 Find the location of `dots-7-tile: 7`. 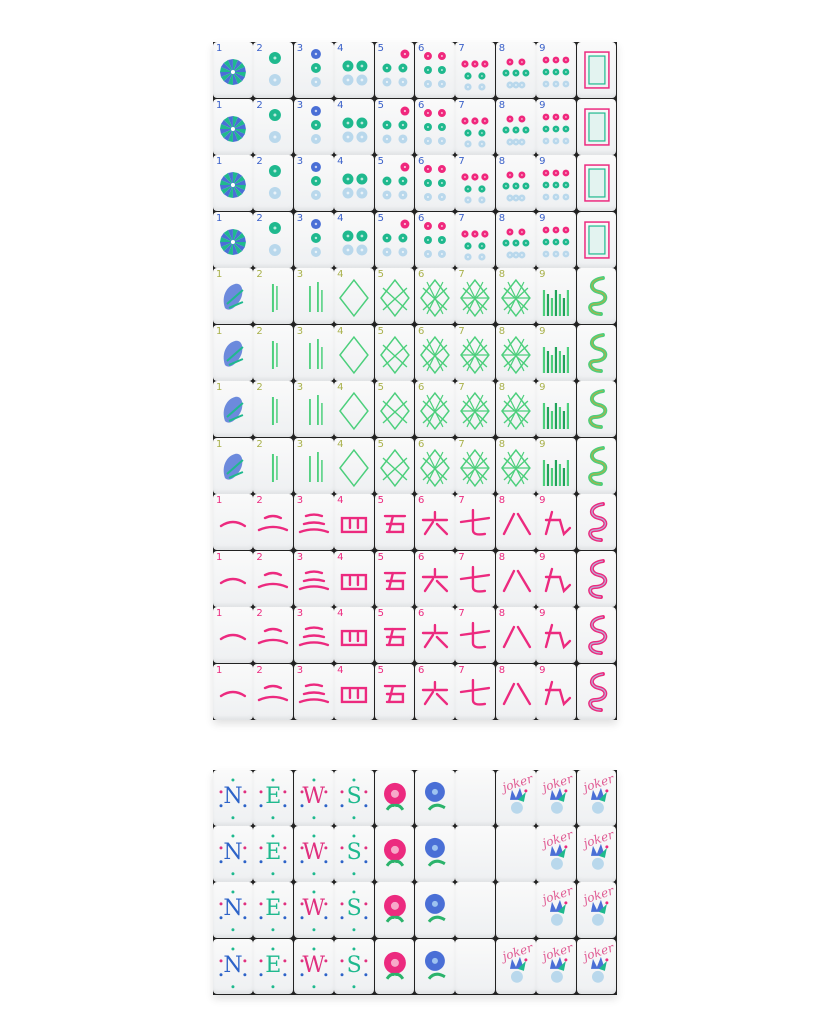

dots-7-tile: 7 is located at coordinates (475, 70).